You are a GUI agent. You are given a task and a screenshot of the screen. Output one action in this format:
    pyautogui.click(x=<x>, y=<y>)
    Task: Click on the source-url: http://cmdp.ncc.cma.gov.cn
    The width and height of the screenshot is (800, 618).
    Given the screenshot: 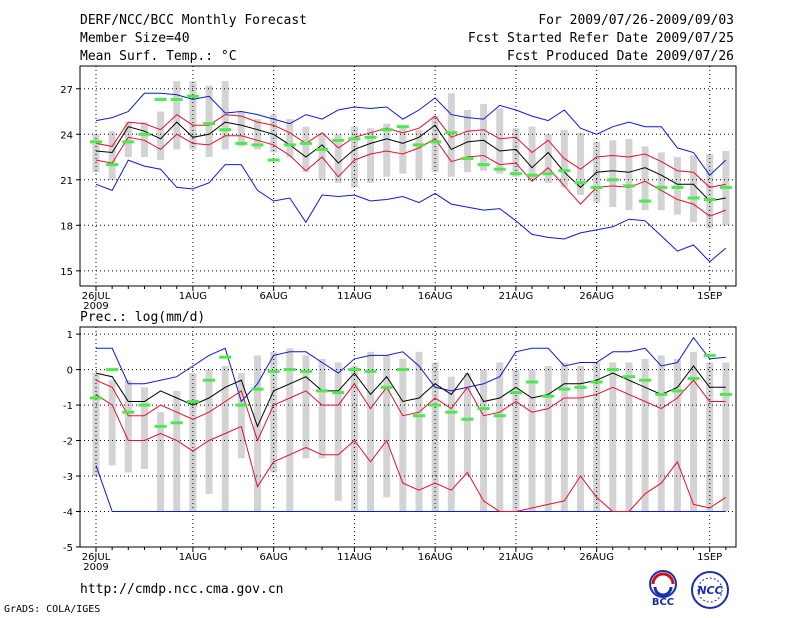 What is the action you would take?
    pyautogui.click(x=182, y=589)
    